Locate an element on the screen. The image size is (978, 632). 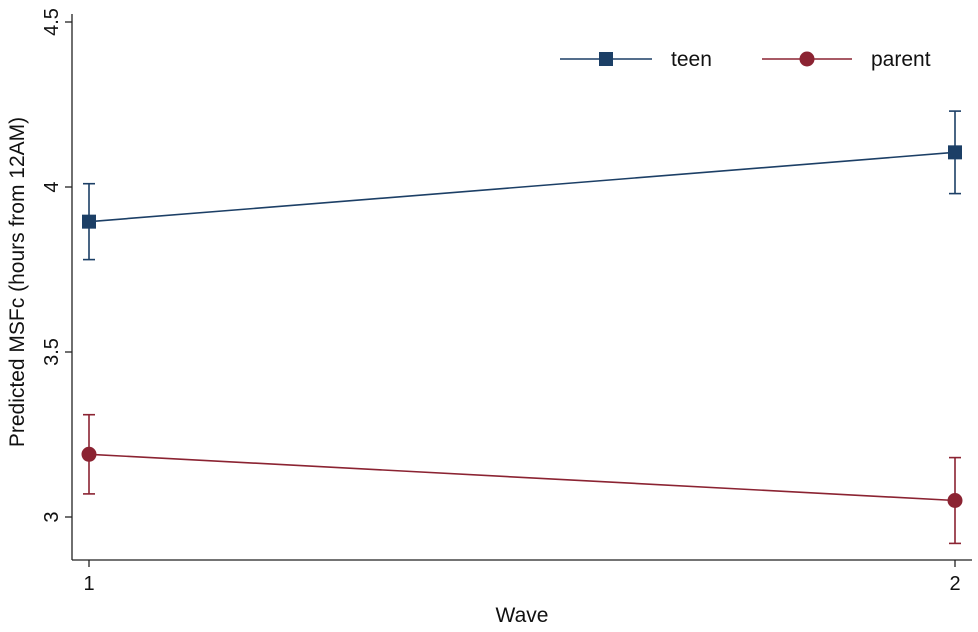
y-axis-title: Predicted MSFc (hours from 12AM) is located at coordinates (17, 282).